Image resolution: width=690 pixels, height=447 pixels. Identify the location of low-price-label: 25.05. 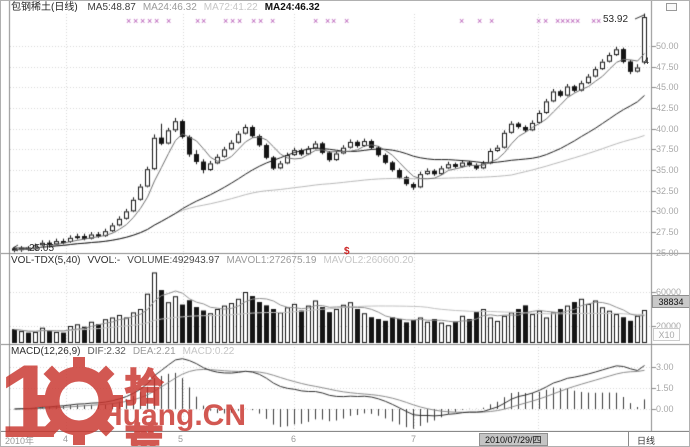
(42, 248).